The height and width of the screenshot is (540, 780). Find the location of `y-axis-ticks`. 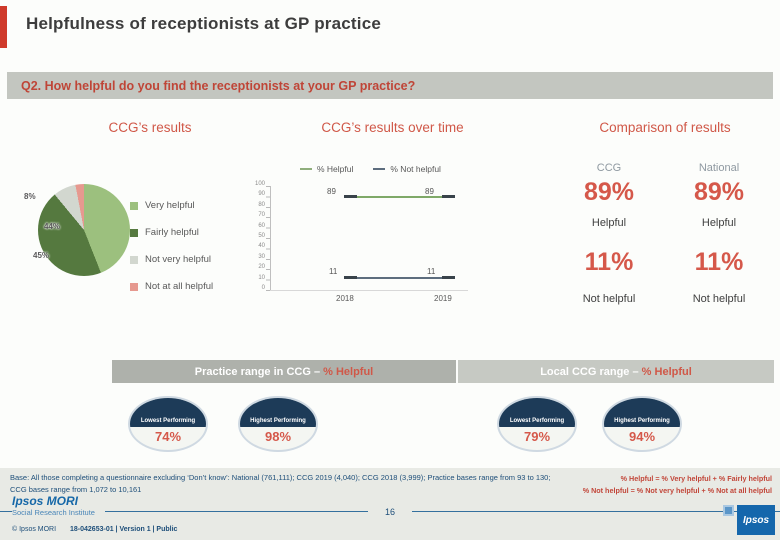

y-axis-ticks is located at coordinates (268, 239).